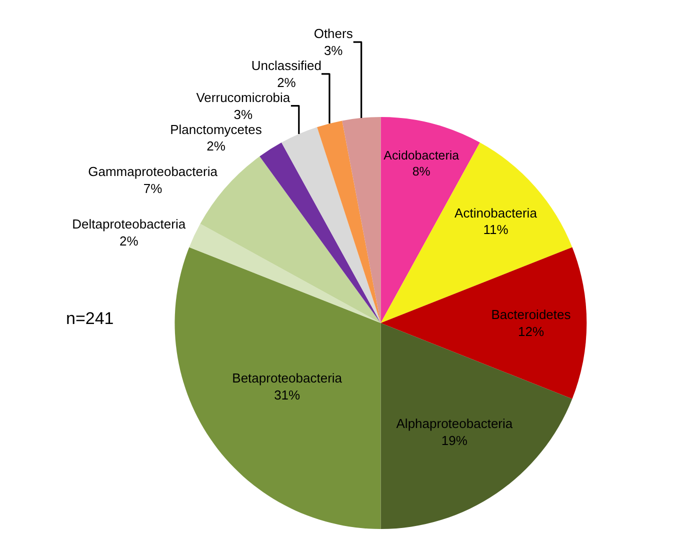 This screenshot has height=539, width=694. Describe the element at coordinates (243, 97) in the screenshot. I see `slice-label: Verrucomicrobia` at that location.